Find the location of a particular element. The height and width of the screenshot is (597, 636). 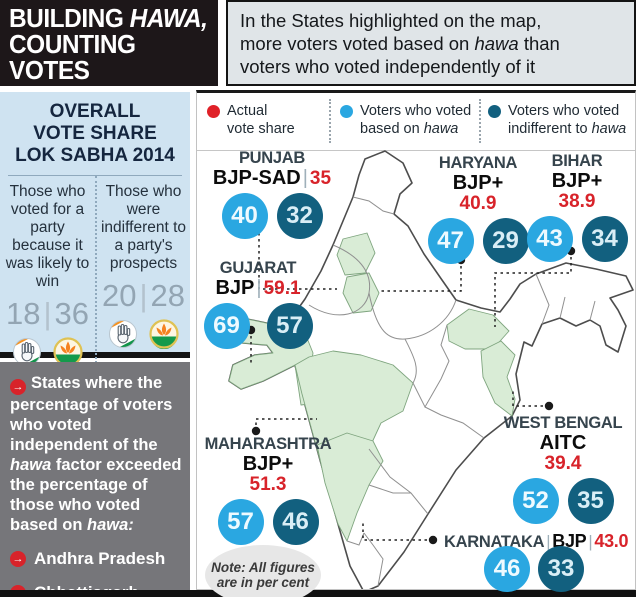

legend-item-actual: Actual vote share is located at coordinates (251, 120).